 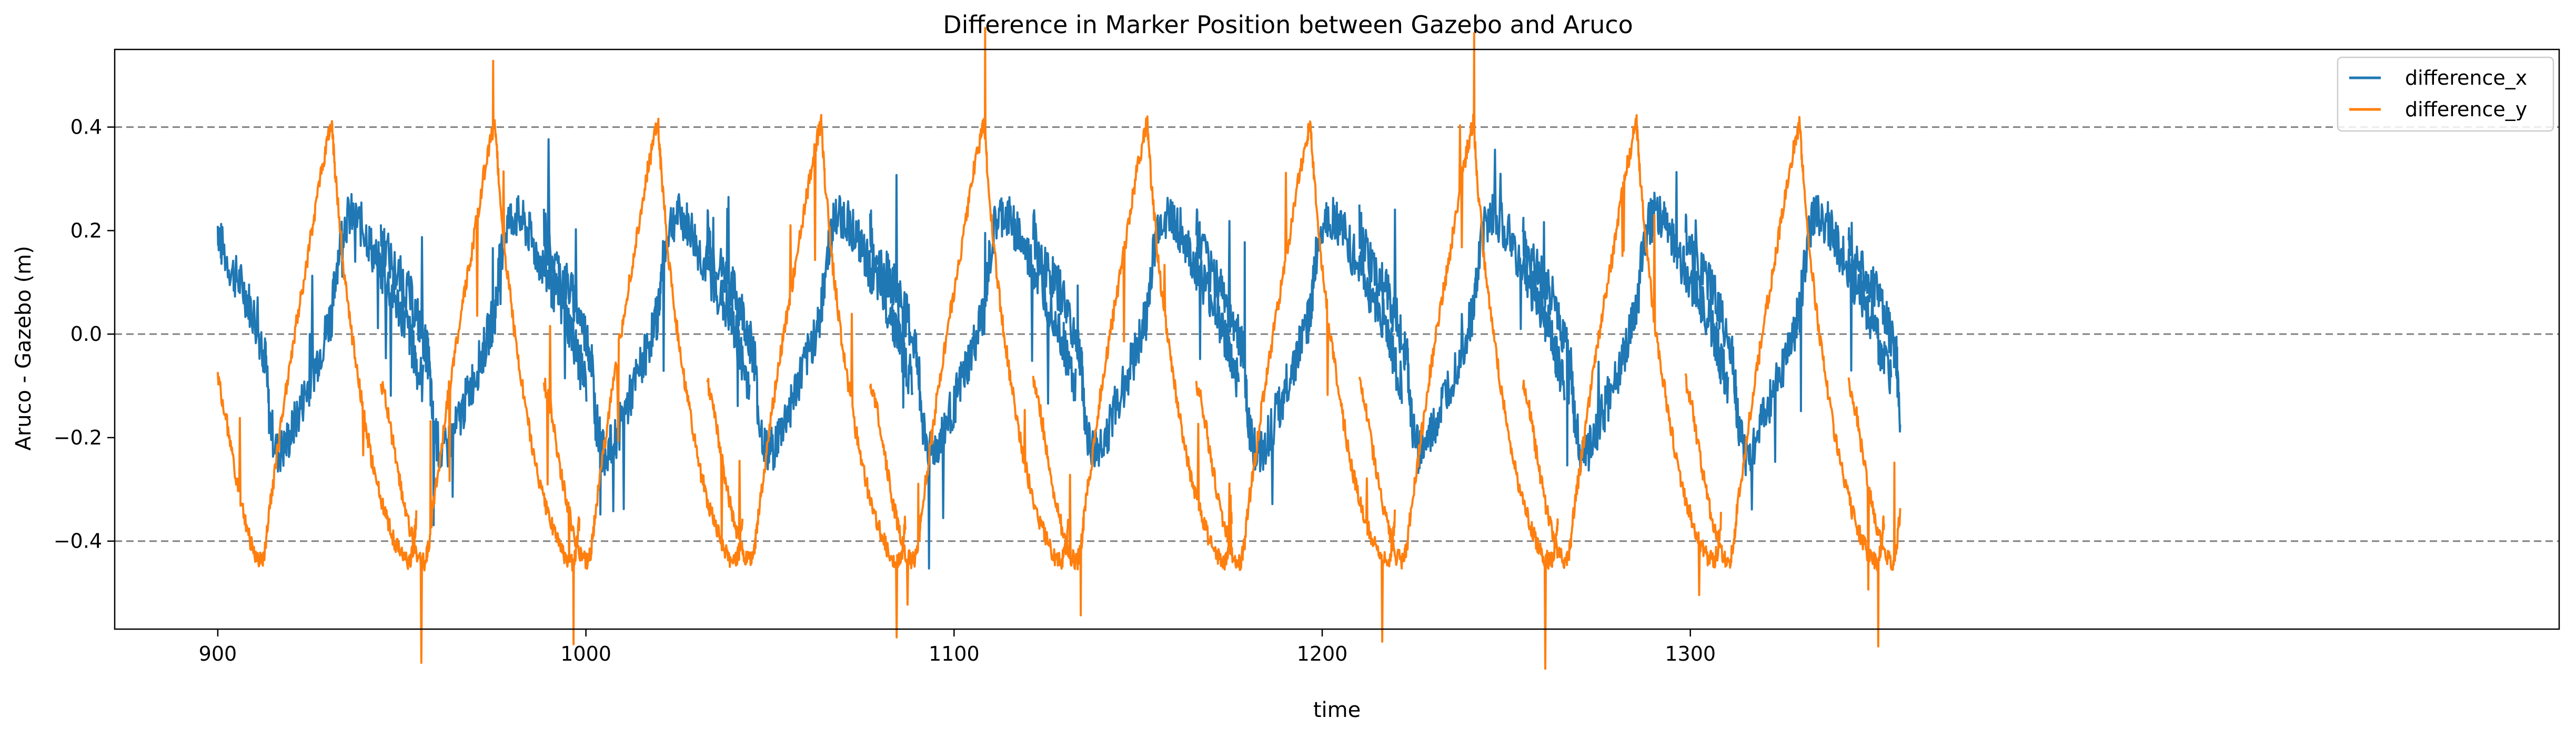 What do you see at coordinates (954, 654) in the screenshot?
I see `x-tick-label: 1100` at bounding box center [954, 654].